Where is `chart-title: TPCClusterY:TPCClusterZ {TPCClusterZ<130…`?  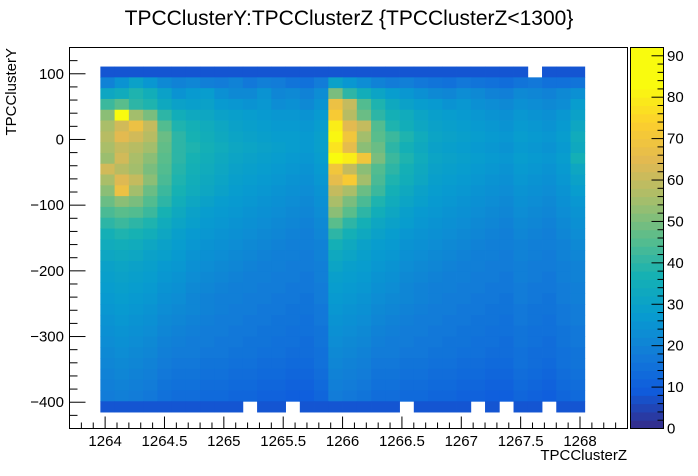 chart-title: TPCClusterY:TPCClusterZ {TPCClusterZ<130… is located at coordinates (349, 18).